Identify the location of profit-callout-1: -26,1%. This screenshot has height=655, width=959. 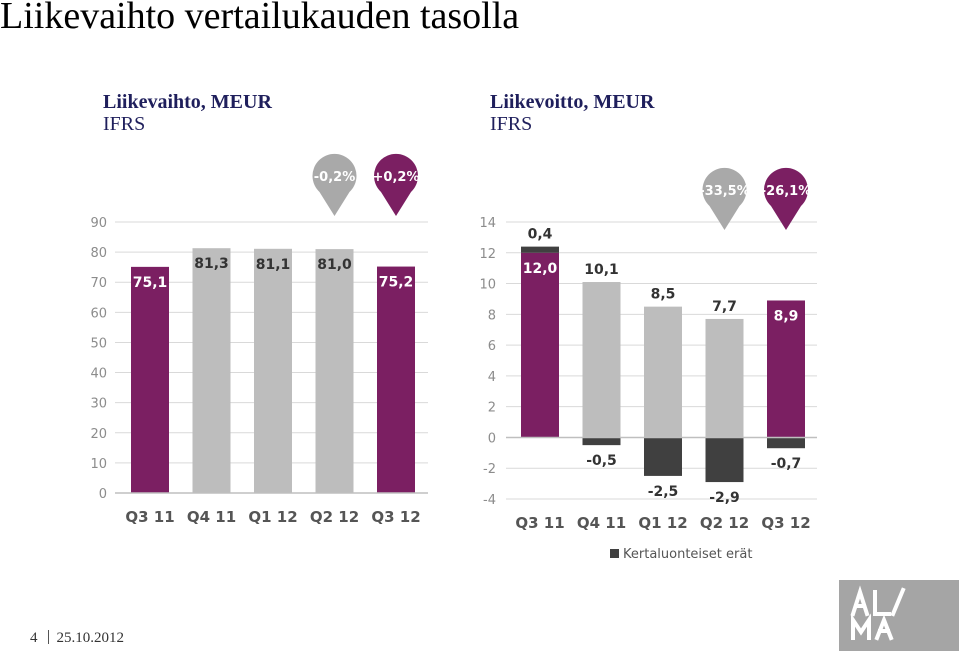
(786, 198).